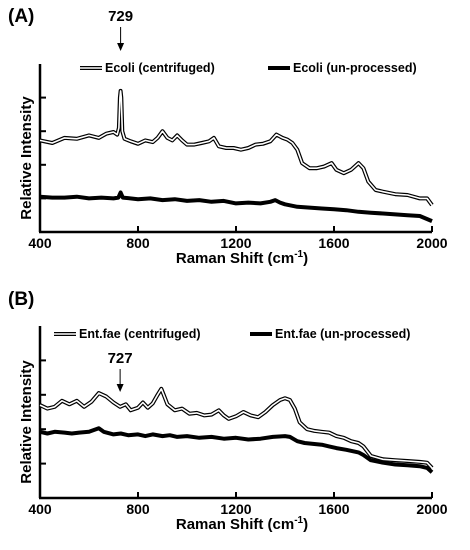  I want to click on legend-label: Ent.fae (centrifuged), so click(140, 334).